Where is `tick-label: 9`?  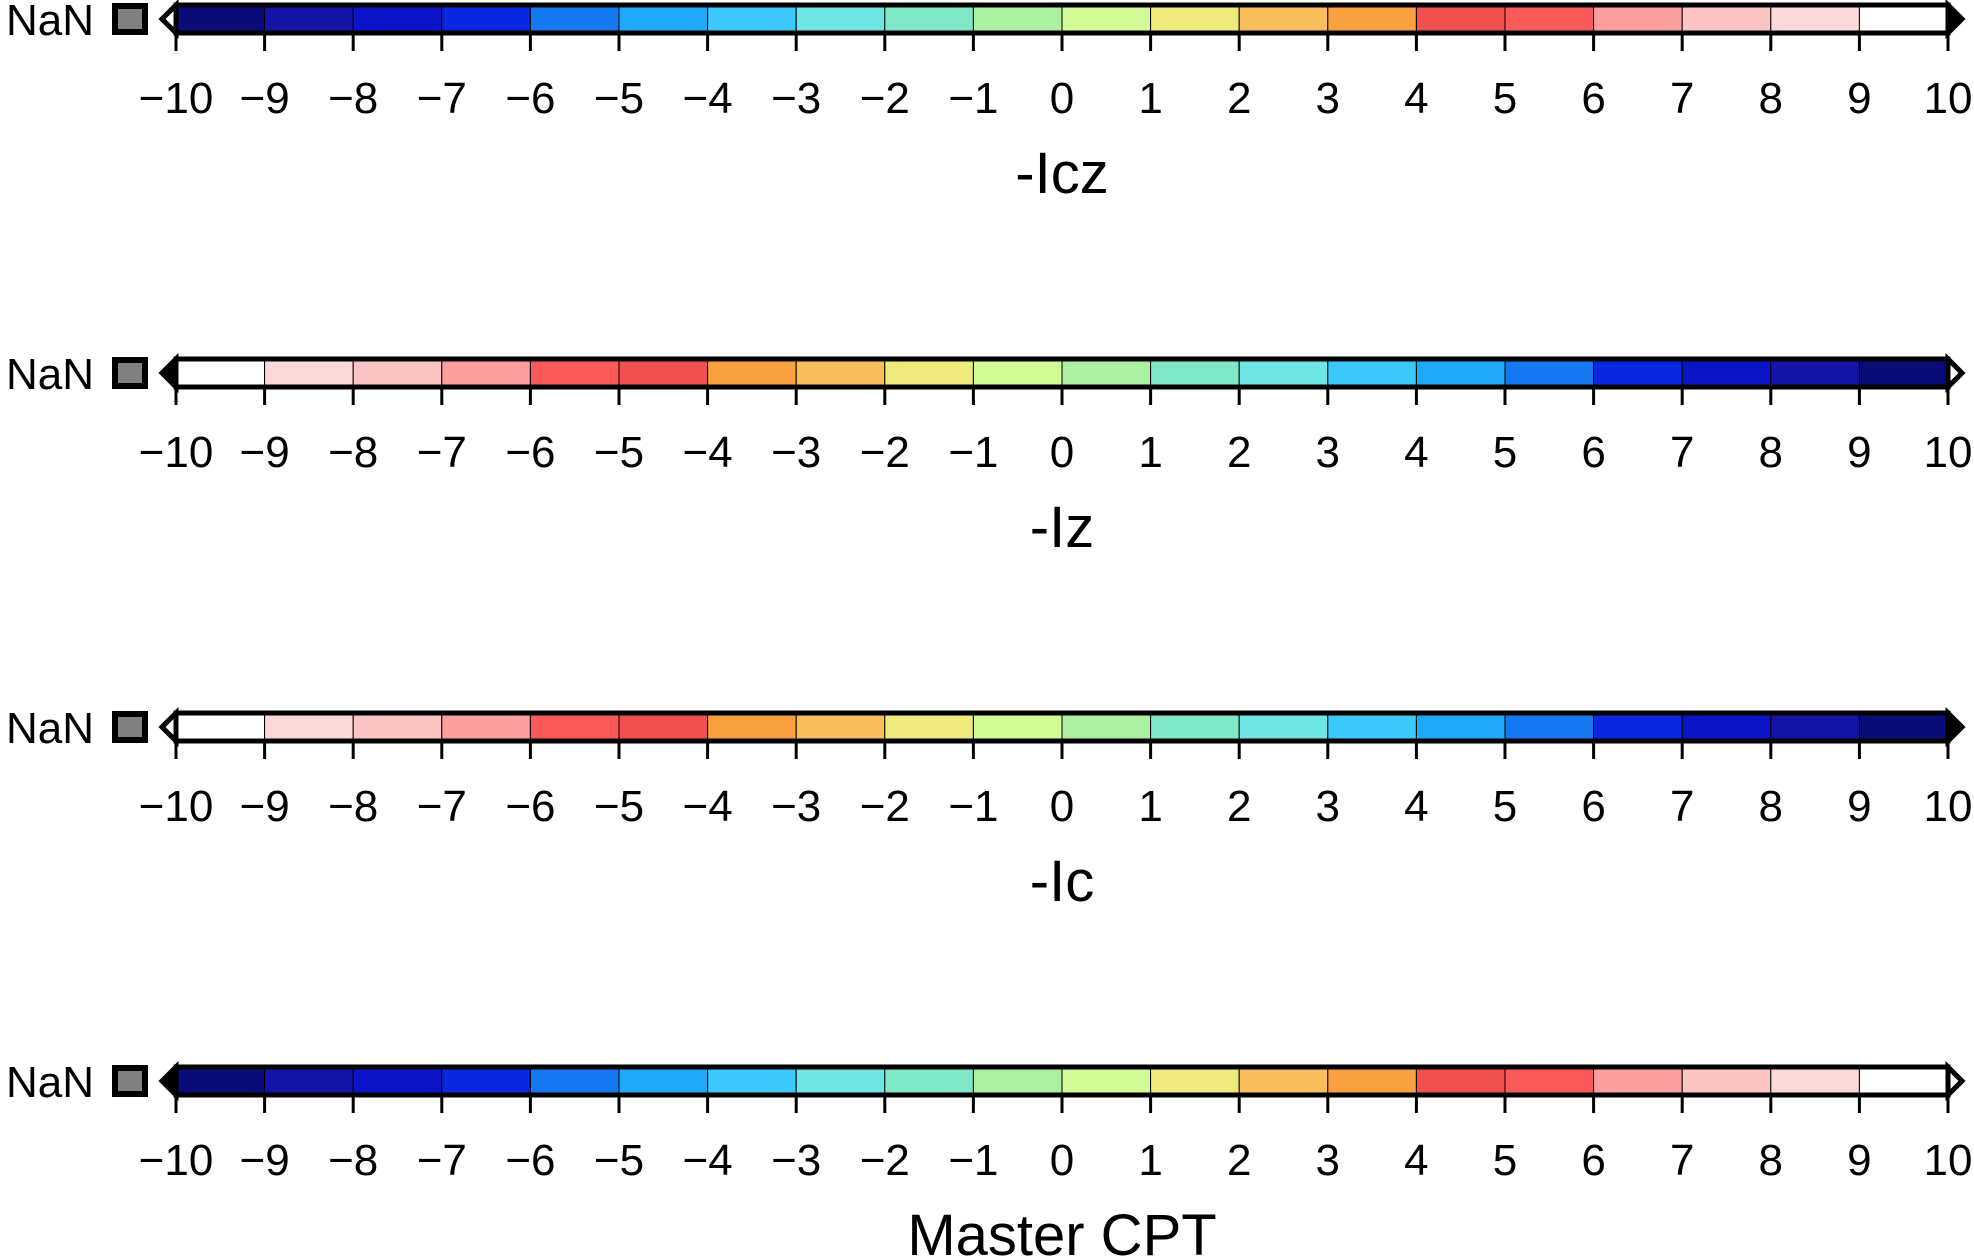 tick-label: 9 is located at coordinates (1859, 806).